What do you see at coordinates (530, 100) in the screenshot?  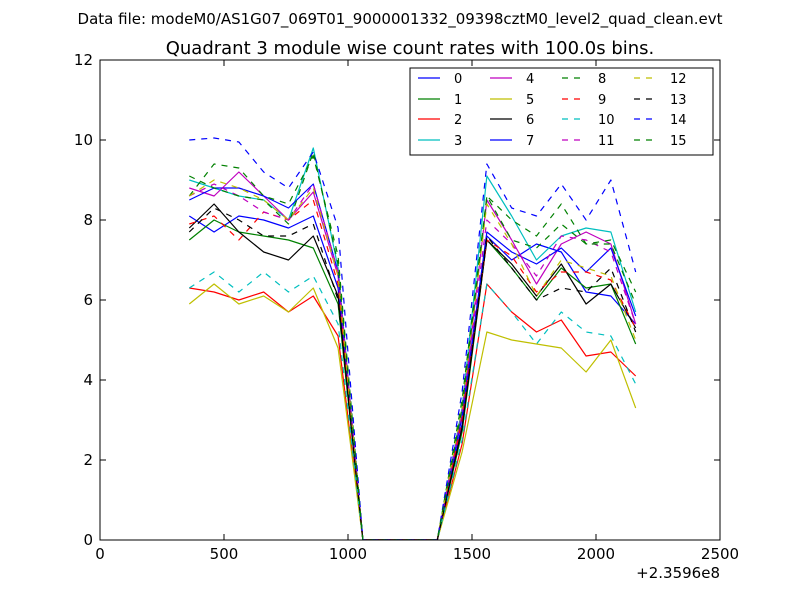 I see `legend-label-5: 5` at bounding box center [530, 100].